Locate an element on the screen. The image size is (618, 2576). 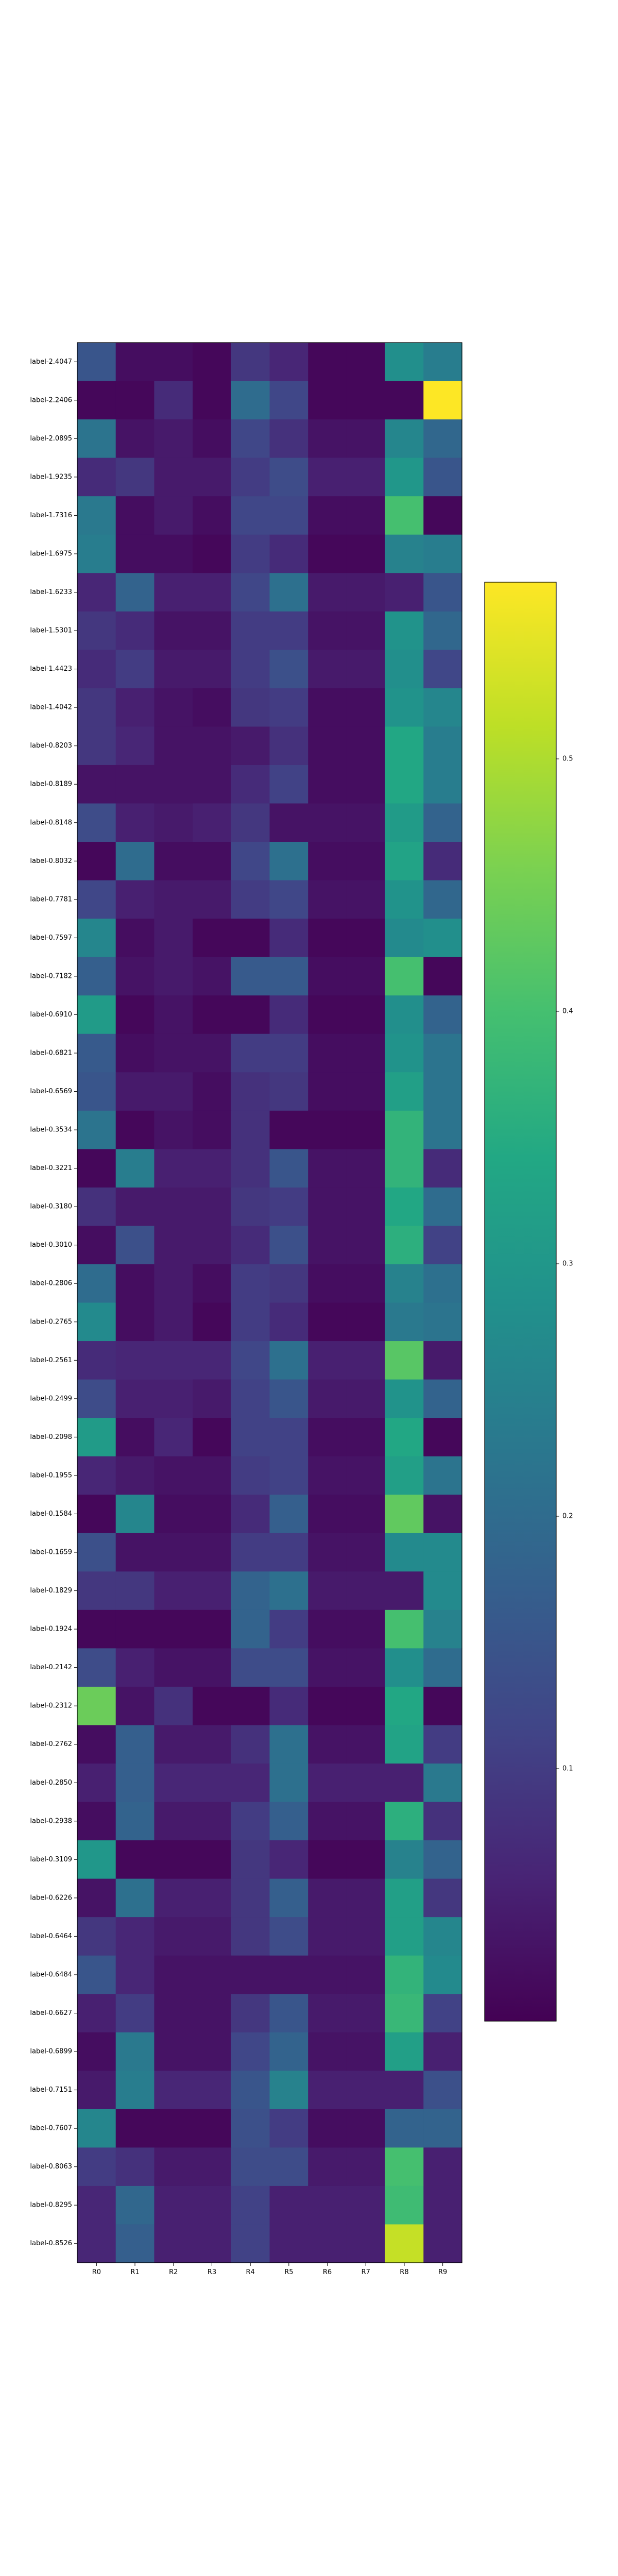
colorbar-tick-label: 0.5 is located at coordinates (567, 759).